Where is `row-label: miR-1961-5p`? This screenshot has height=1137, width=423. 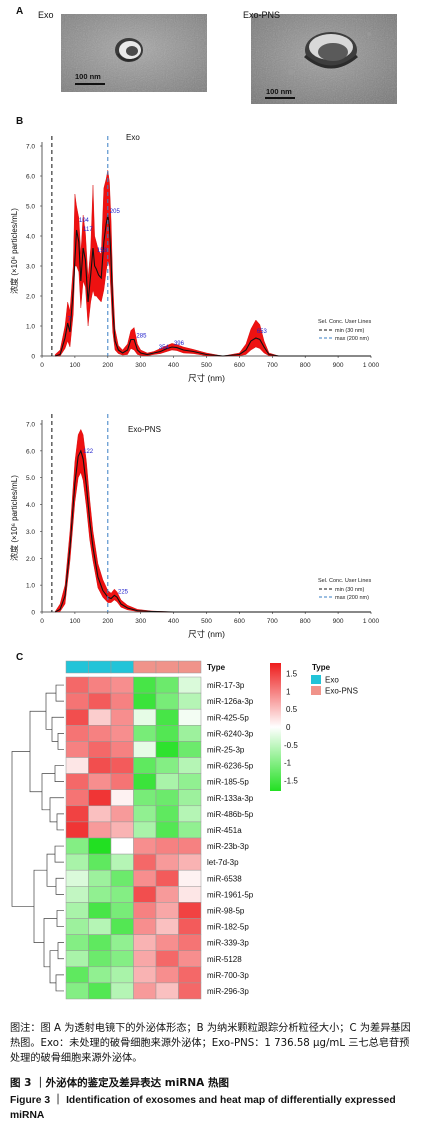
row-label: miR-1961-5p is located at coordinates (230, 894).